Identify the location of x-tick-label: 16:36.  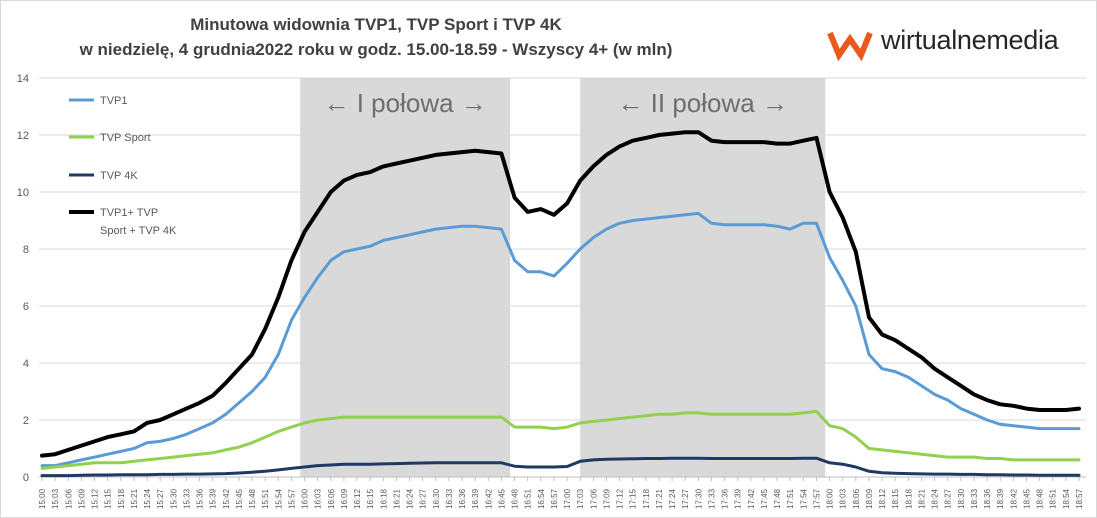
(462, 498).